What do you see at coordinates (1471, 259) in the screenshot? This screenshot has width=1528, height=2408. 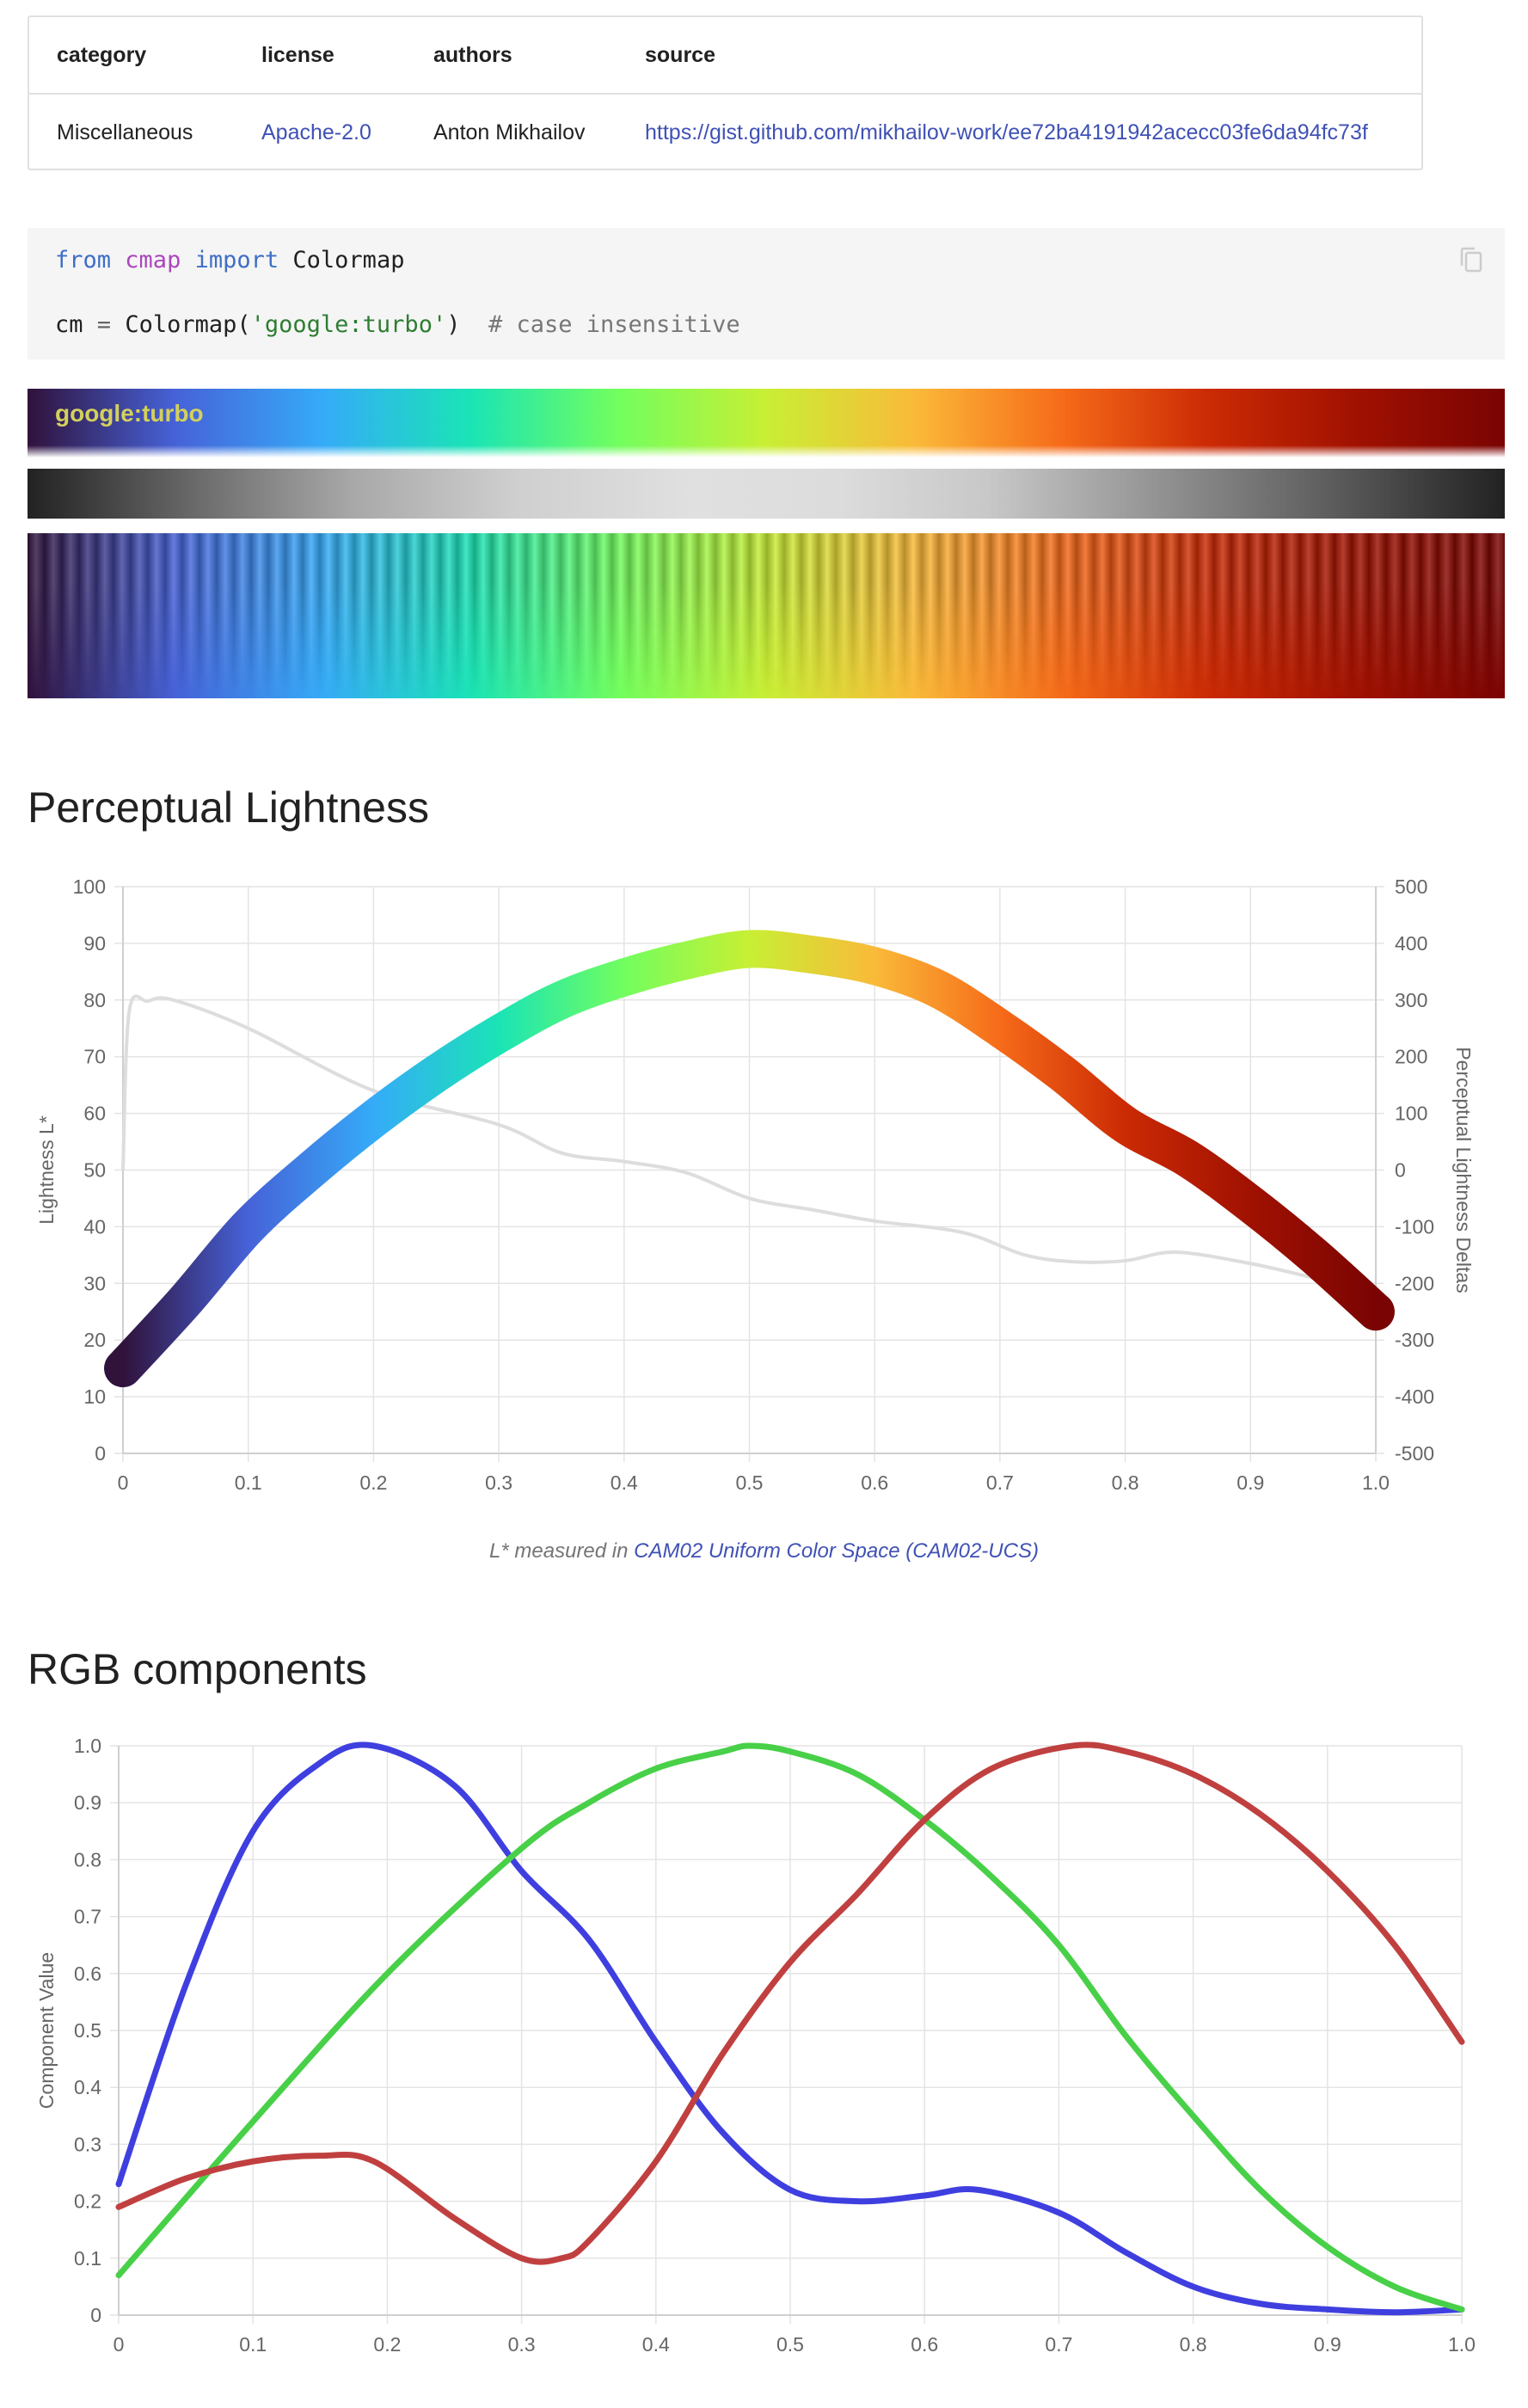 I see `copy-icon` at bounding box center [1471, 259].